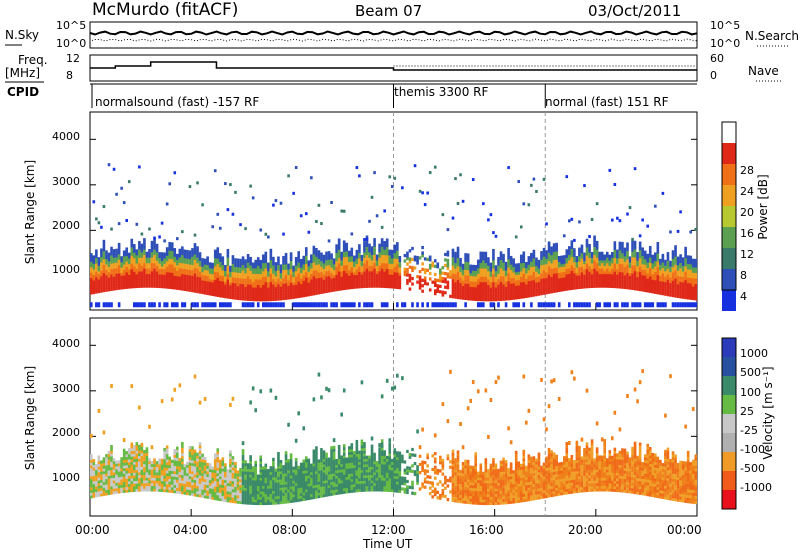  Describe the element at coordinates (66, 343) in the screenshot. I see `velocity-ytick-4000: 4000` at that location.